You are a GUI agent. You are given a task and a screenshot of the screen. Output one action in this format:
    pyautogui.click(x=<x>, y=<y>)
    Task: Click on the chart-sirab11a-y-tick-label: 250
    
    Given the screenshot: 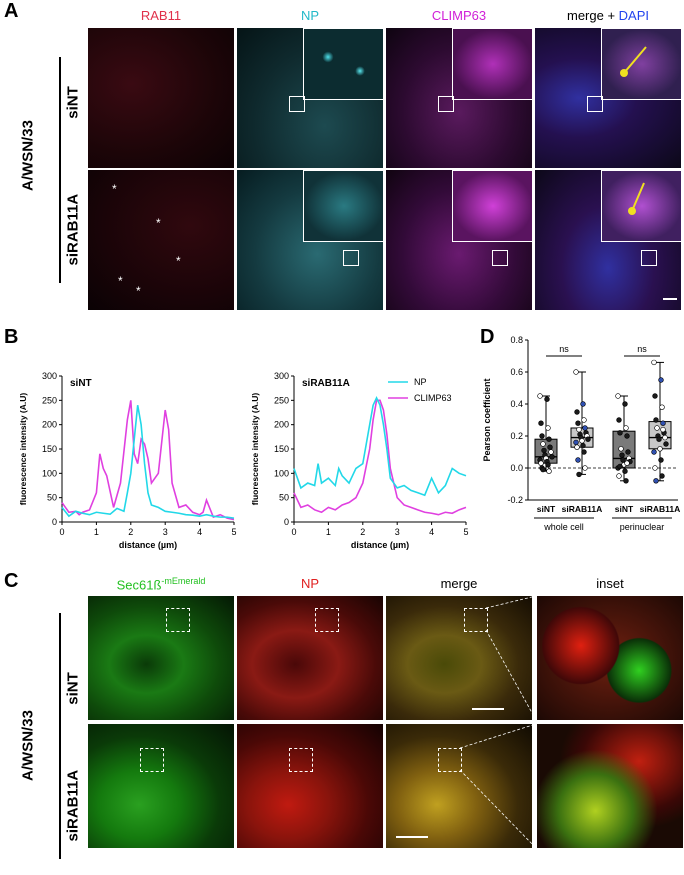 What is the action you would take?
    pyautogui.click(x=281, y=400)
    